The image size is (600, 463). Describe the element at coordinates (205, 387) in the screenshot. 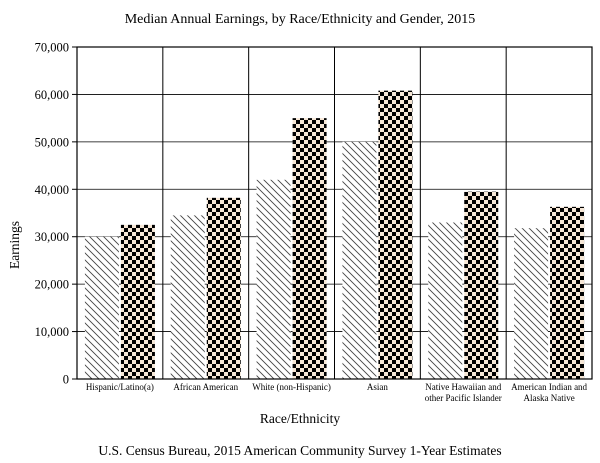

I see `x-tick-label: African American` at that location.